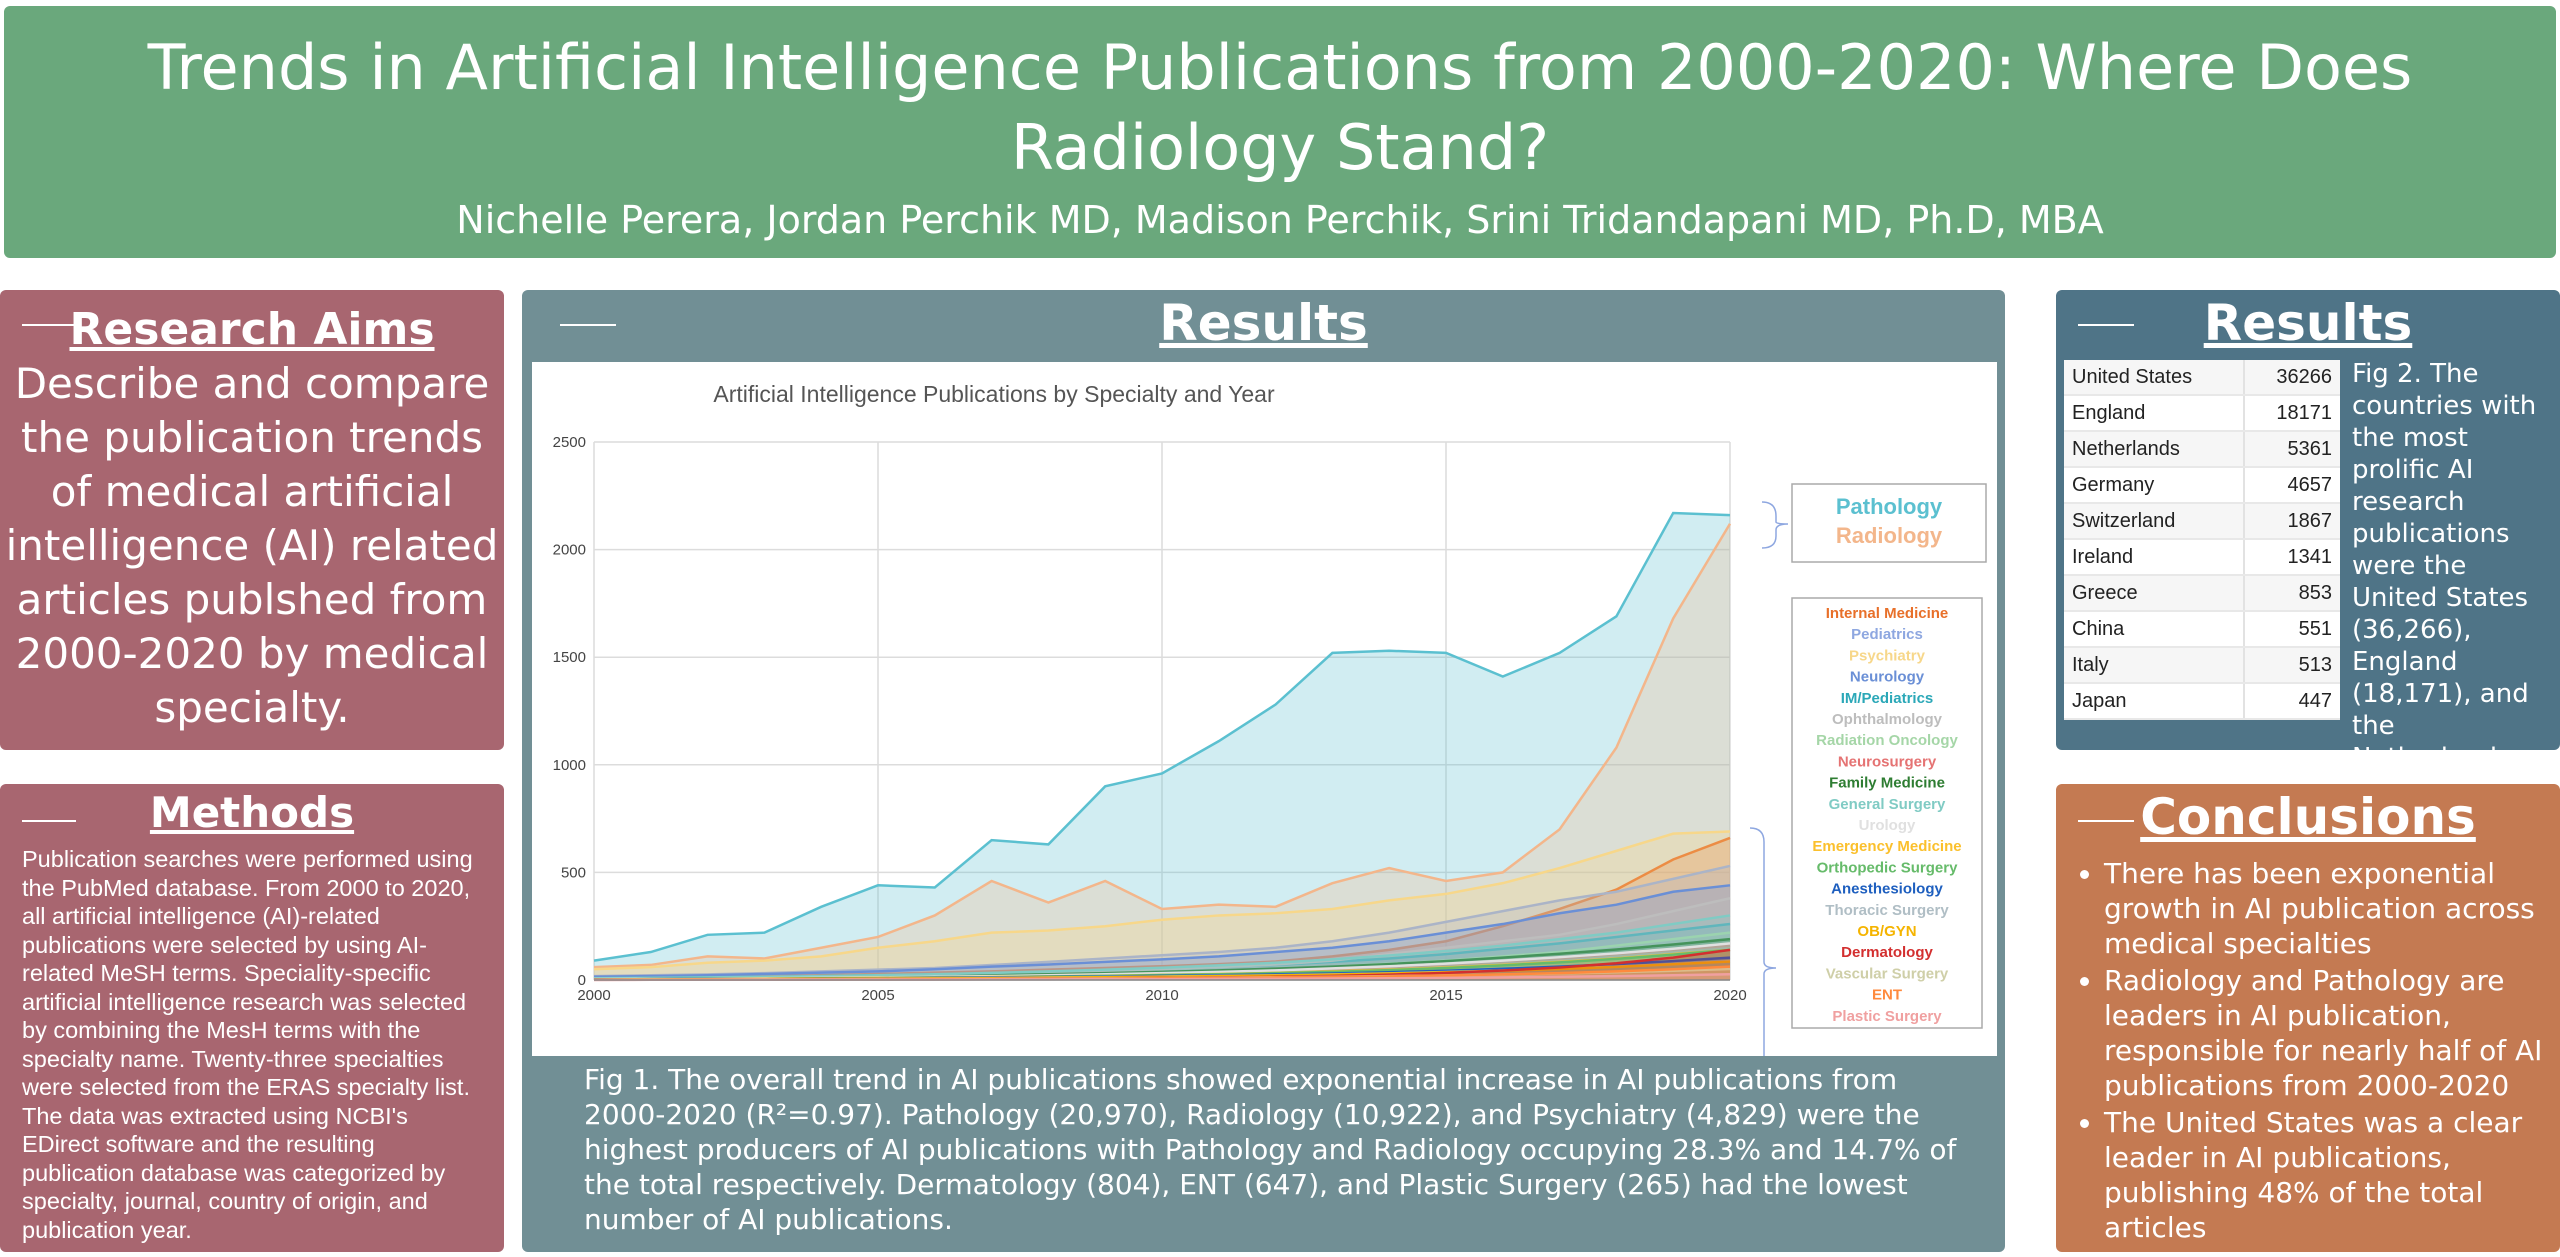  Describe the element at coordinates (569, 765) in the screenshot. I see `y-tick-label: 1000` at that location.